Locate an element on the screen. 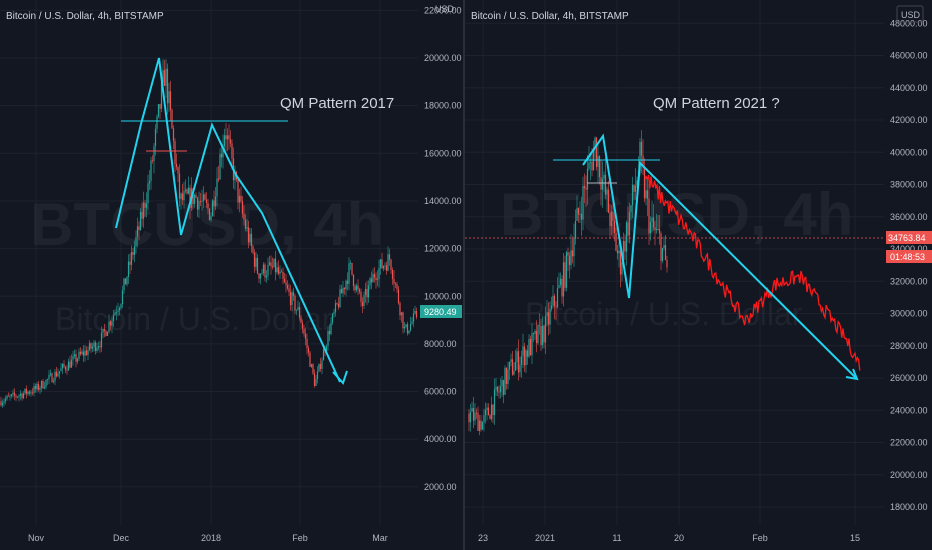  left-y-tick-label: 8000.00 is located at coordinates (440, 344).